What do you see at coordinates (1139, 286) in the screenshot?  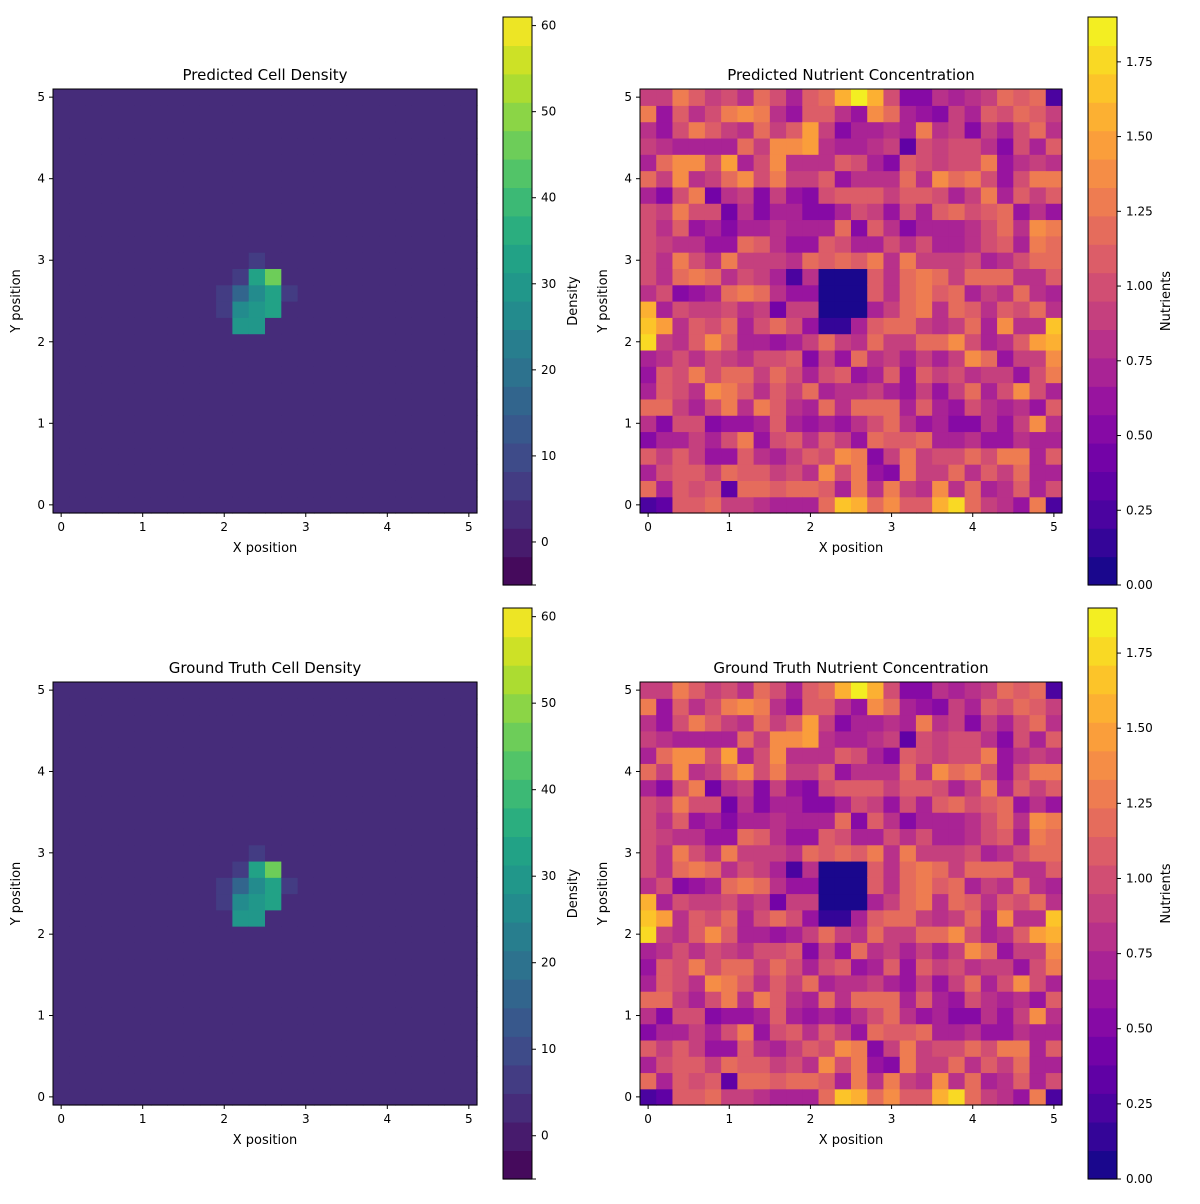 I see `colorbar-tick-label: 1.00` at bounding box center [1139, 286].